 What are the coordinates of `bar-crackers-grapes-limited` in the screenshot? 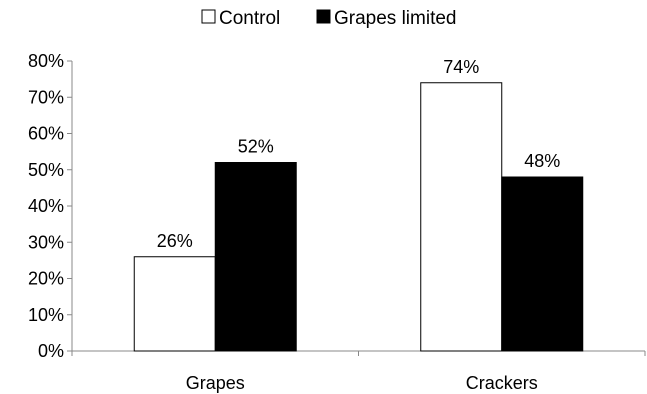 It's located at (542, 264).